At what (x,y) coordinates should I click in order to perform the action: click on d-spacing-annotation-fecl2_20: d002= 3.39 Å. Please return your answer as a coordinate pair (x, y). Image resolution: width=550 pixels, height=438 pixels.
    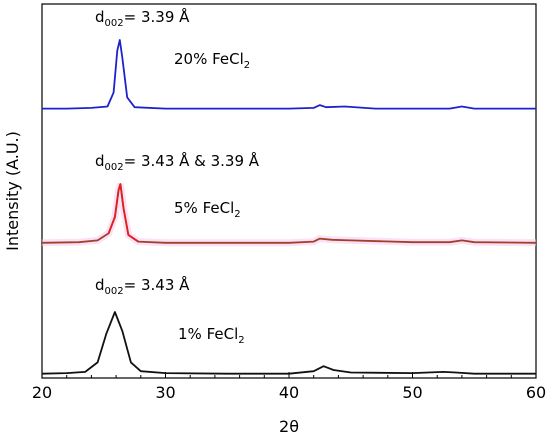
    Looking at the image, I should click on (142, 18).